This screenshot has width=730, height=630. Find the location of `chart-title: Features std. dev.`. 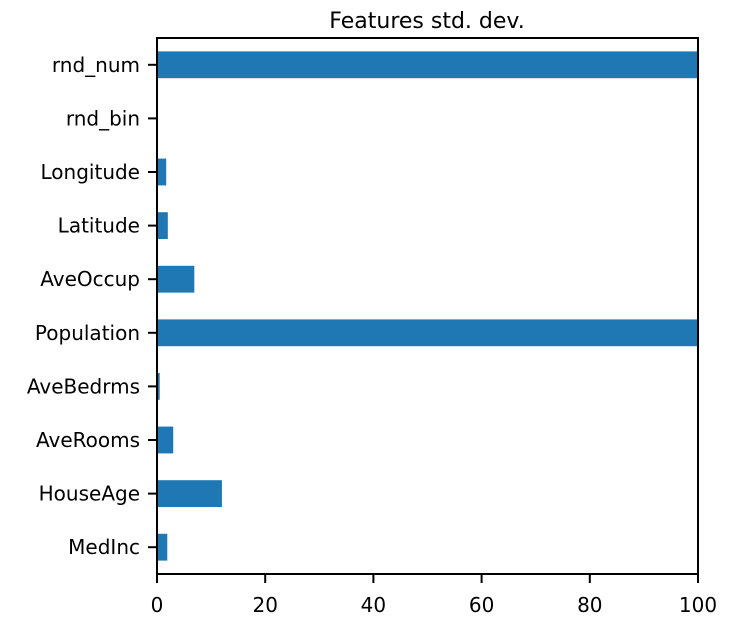

chart-title: Features std. dev. is located at coordinates (426, 21).